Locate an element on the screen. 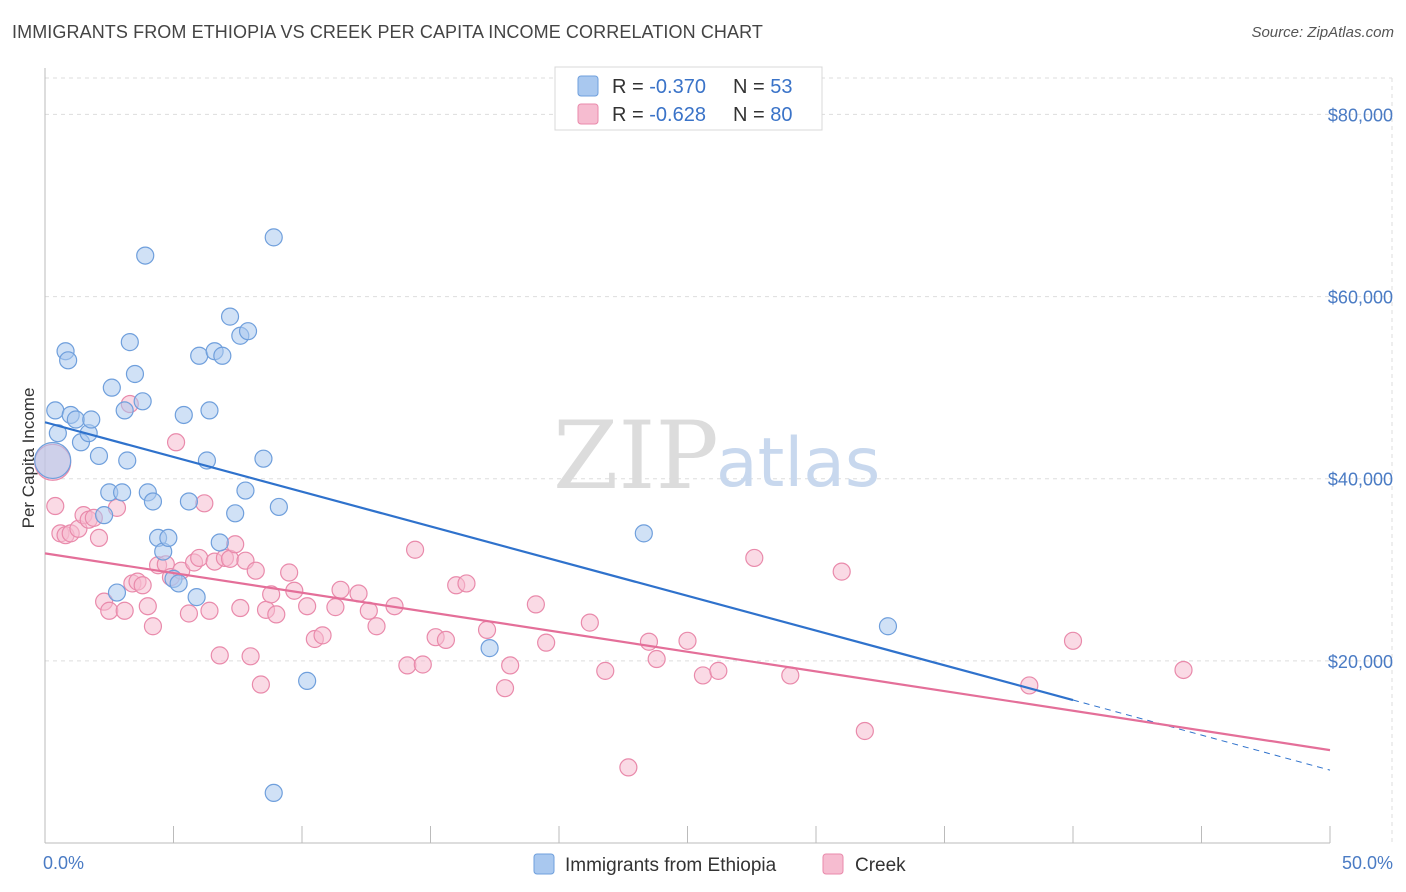 The image size is (1406, 892). x-tick-labels: 0.0% 50.0% is located at coordinates (718, 863).